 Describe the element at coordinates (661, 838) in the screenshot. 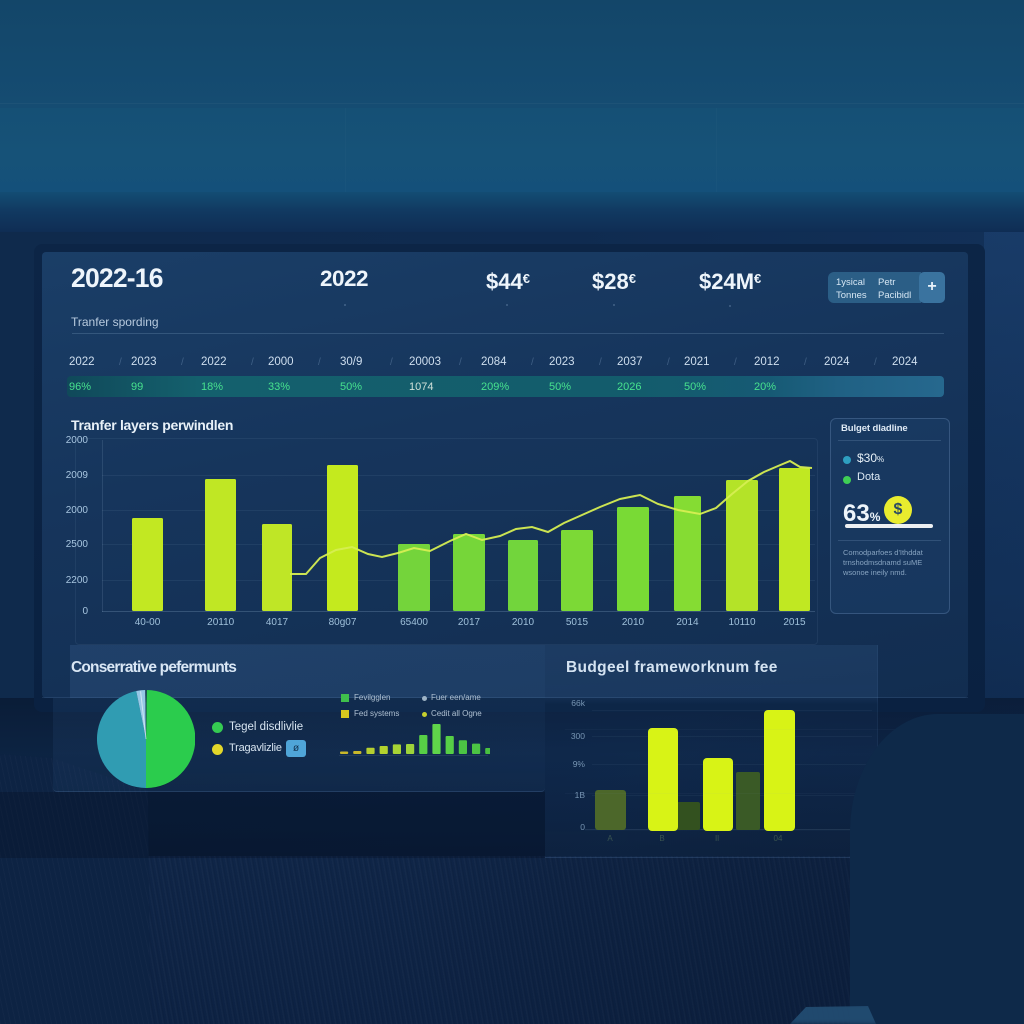

I see `svg-text: B` at that location.